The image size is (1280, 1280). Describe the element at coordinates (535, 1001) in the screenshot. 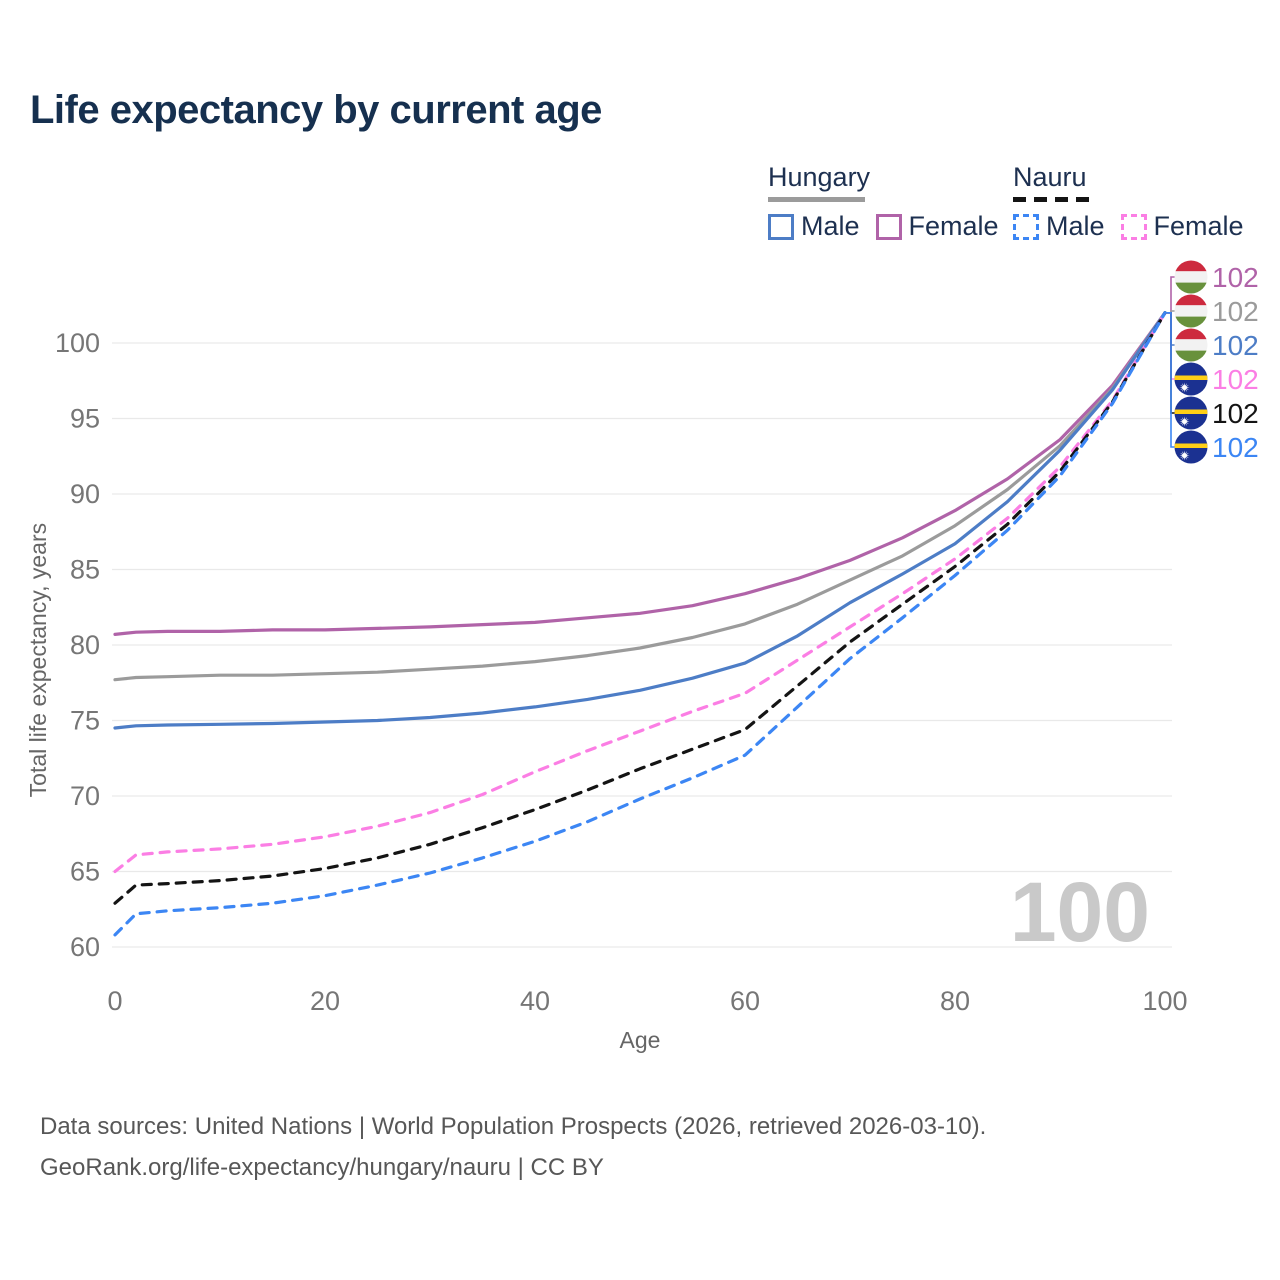

I see `svg-text: 40` at that location.